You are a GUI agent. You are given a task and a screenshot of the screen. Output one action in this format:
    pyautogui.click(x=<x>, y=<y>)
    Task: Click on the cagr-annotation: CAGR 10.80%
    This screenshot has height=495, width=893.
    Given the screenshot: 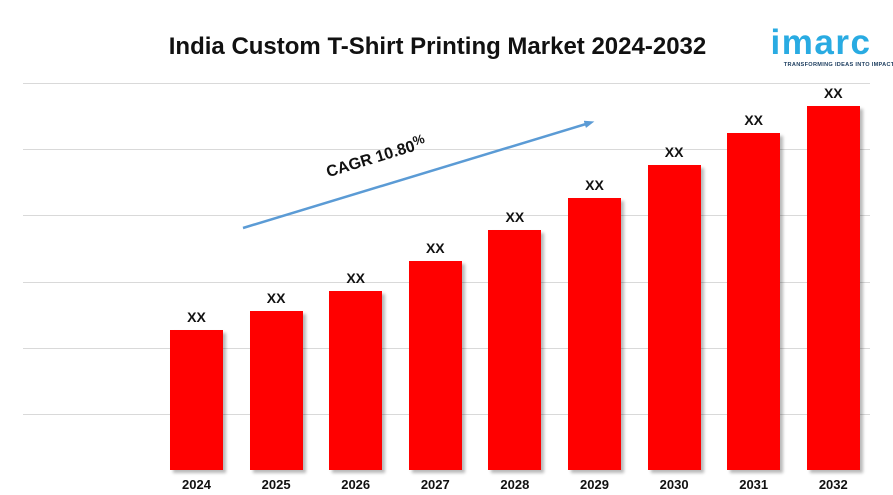 What is the action you would take?
    pyautogui.click(x=376, y=157)
    